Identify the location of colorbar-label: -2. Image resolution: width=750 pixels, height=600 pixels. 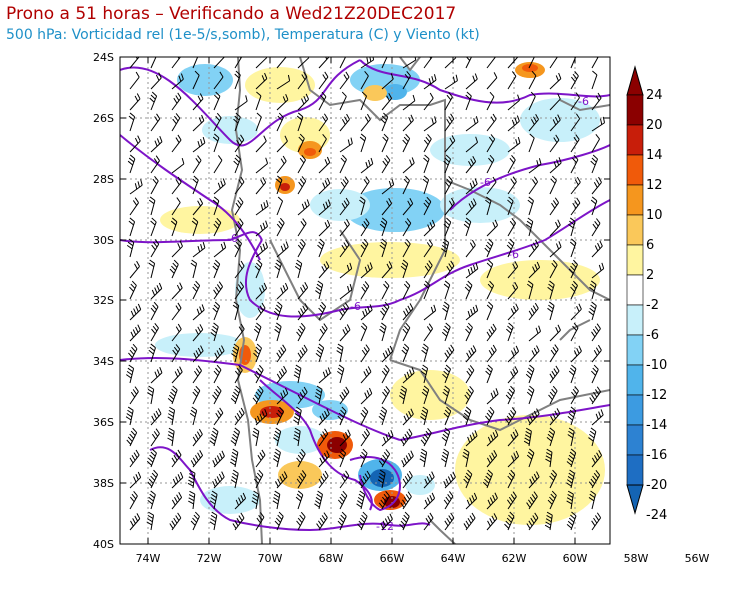
(652, 305).